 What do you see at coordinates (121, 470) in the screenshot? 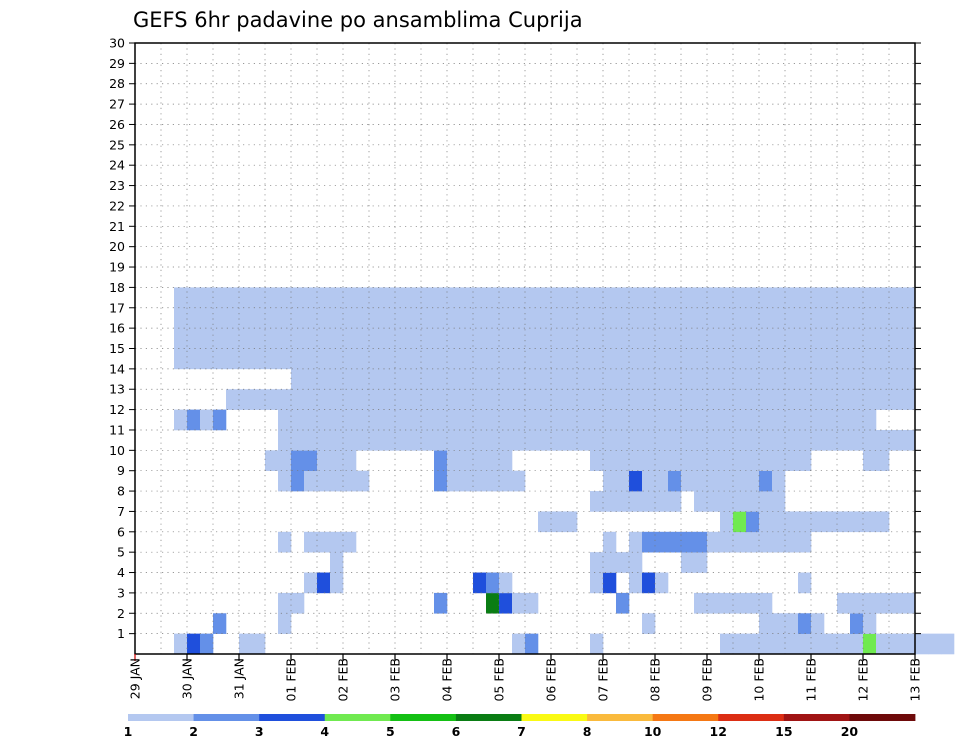
I see `y-tick-label: 9` at bounding box center [121, 470].